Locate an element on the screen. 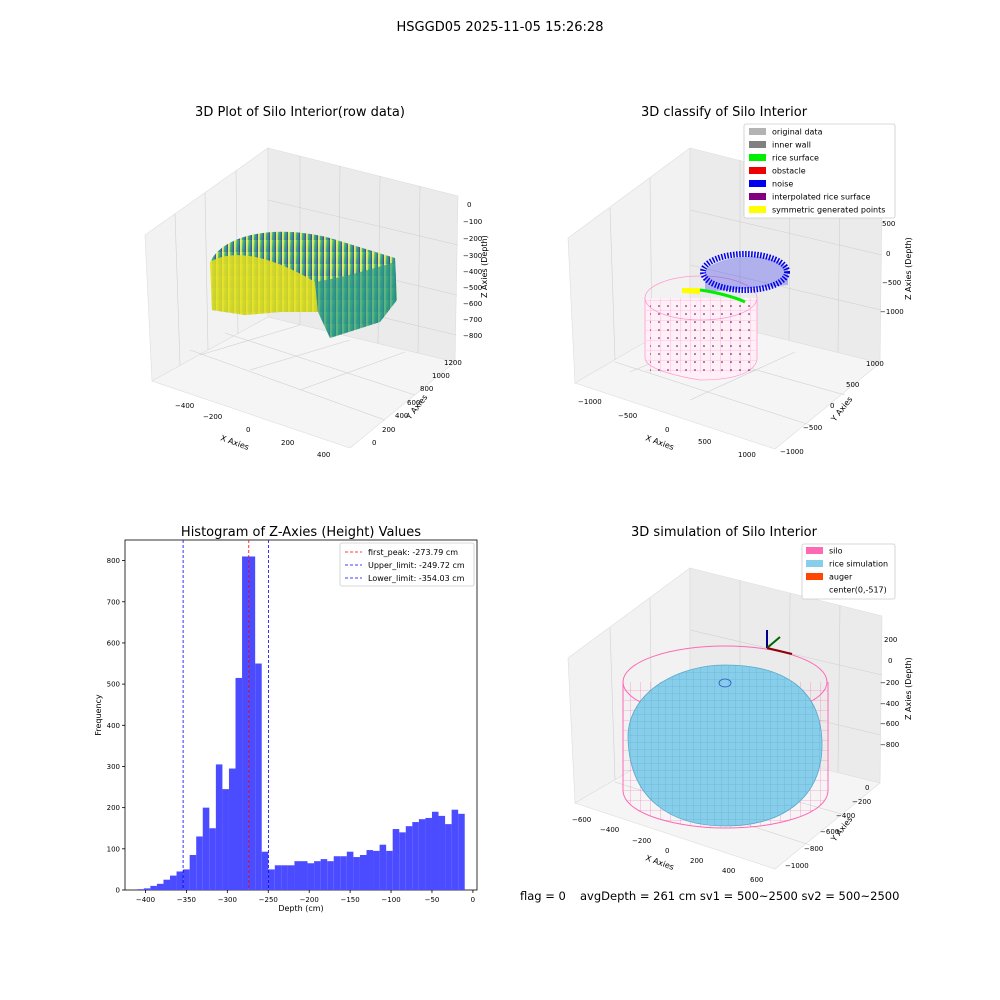 Image resolution: width=1000 pixels, height=1000 pixels. raw-ytick-6: 1200 is located at coordinates (453, 363).